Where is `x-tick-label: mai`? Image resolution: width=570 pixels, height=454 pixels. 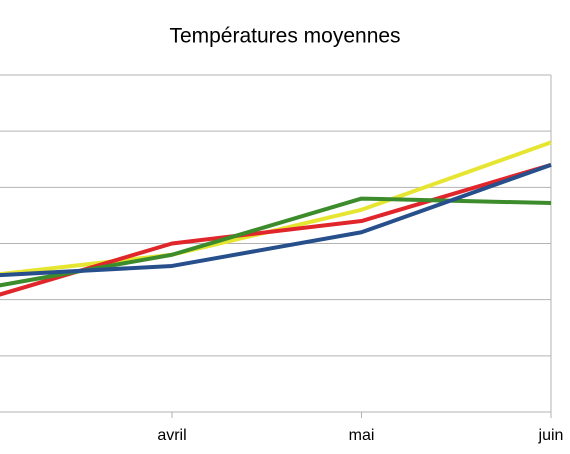 x-tick-label: mai is located at coordinates (362, 435).